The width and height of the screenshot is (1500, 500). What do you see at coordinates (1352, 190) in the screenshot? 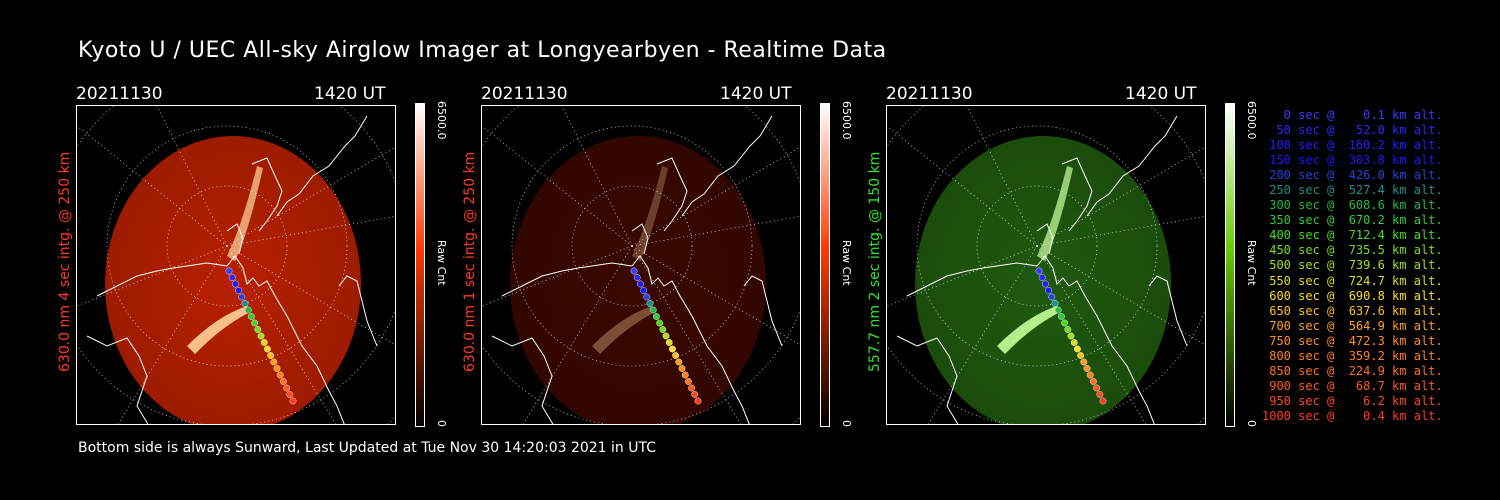
I see `legend-row: 250 sec @ 527.4 km alt.` at bounding box center [1352, 190].